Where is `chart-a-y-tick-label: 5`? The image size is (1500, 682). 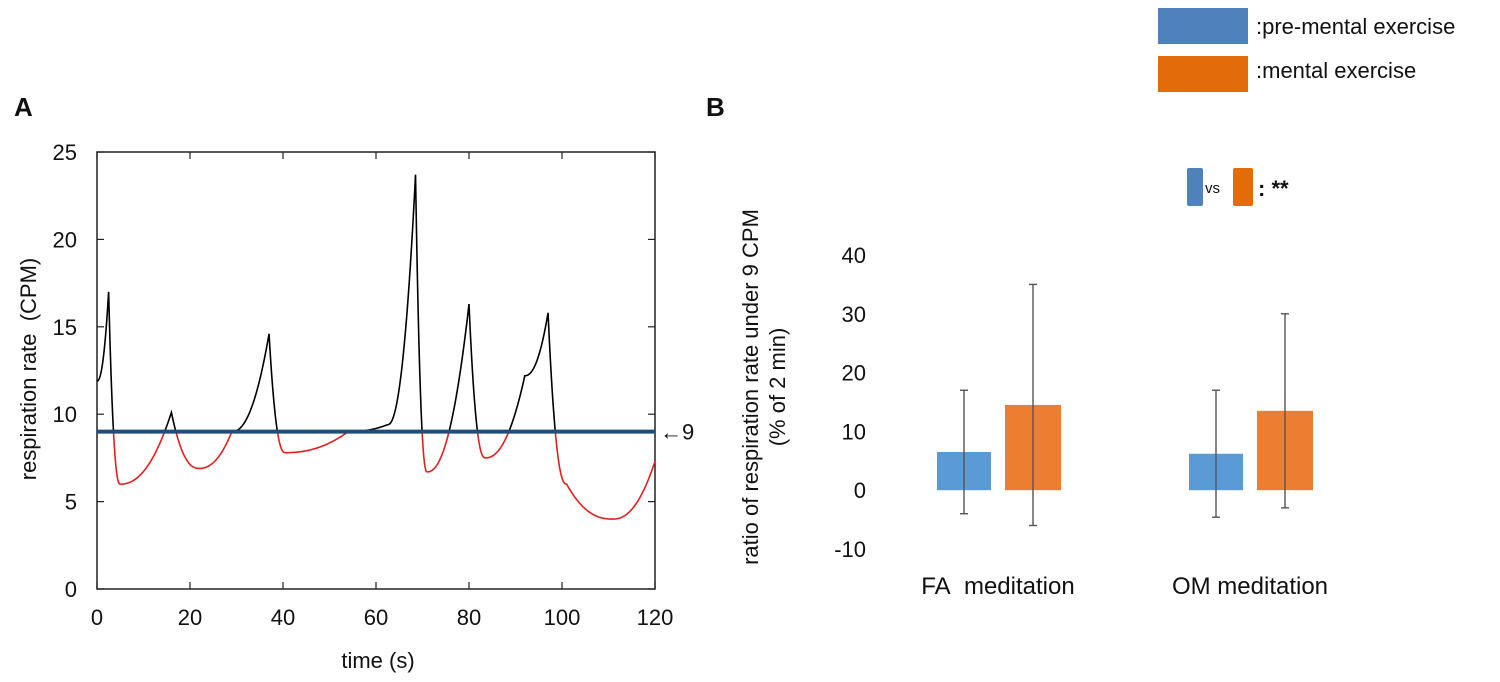 chart-a-y-tick-label: 5 is located at coordinates (71, 502).